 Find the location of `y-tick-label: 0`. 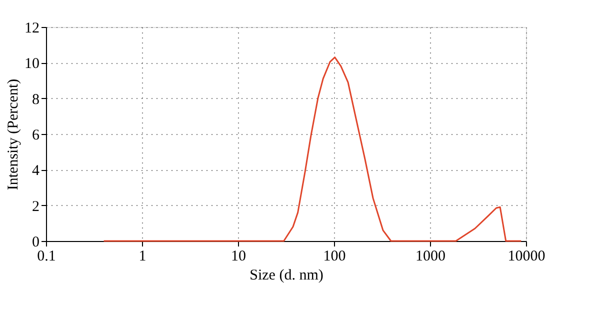

y-tick-label: 0 is located at coordinates (36, 242).